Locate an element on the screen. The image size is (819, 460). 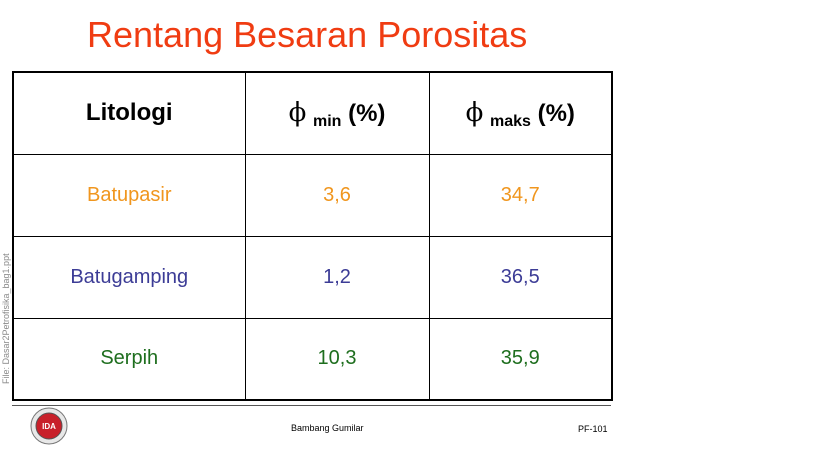
file-path-label: File: Dasar2Petrofisika_bag1.ppt is located at coordinates (6, 318).